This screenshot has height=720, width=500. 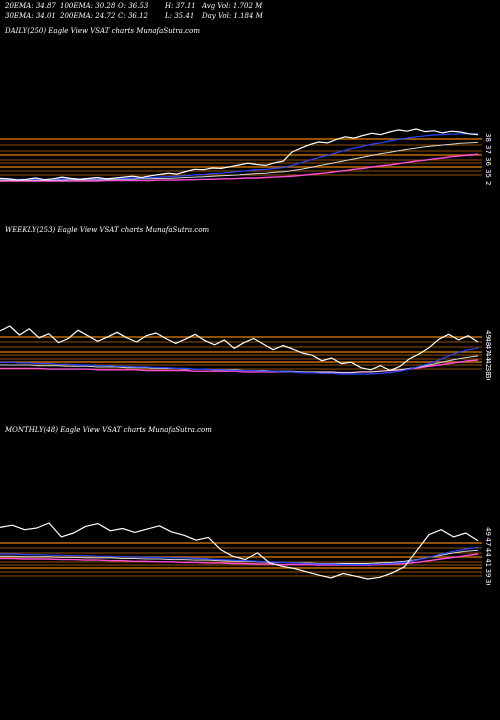 I want to click on daily-chart: 38 37 36 35 26, so click(x=246, y=156).